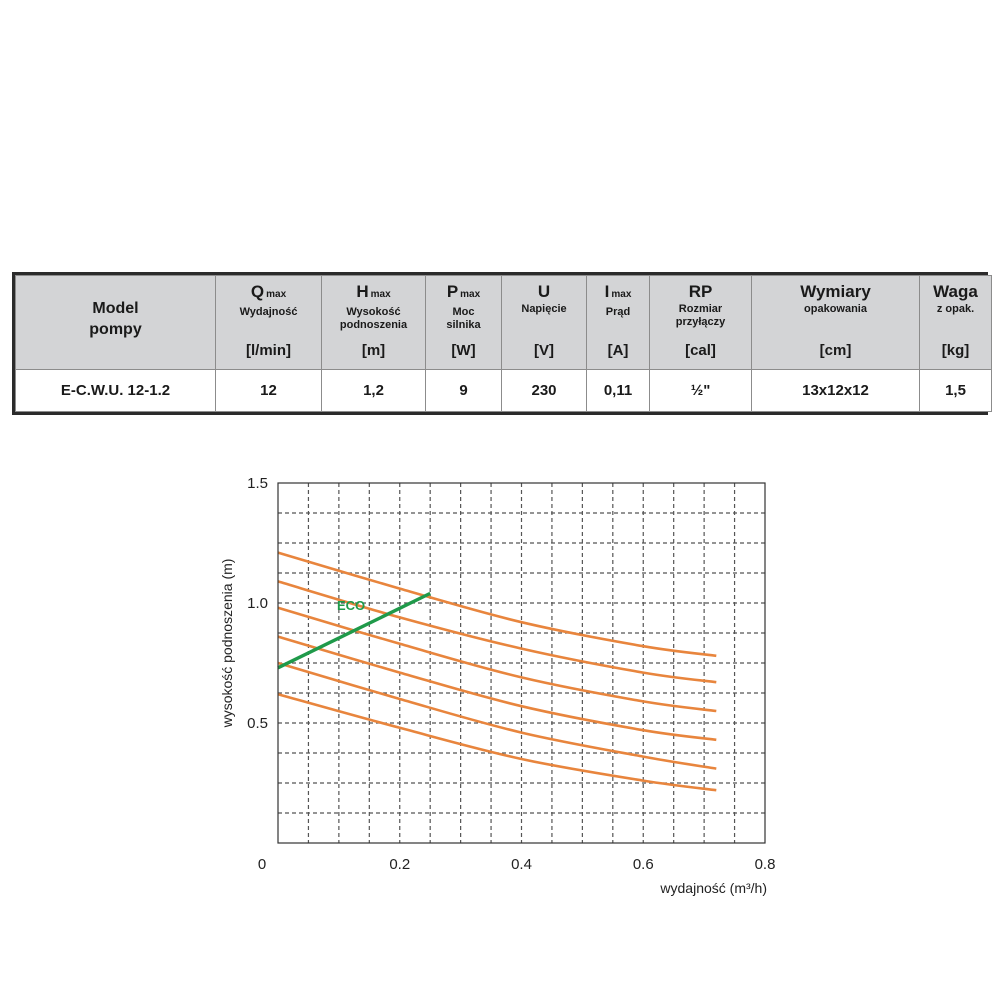  Describe the element at coordinates (955, 291) in the screenshot. I see `header-symbol: Waga` at that location.